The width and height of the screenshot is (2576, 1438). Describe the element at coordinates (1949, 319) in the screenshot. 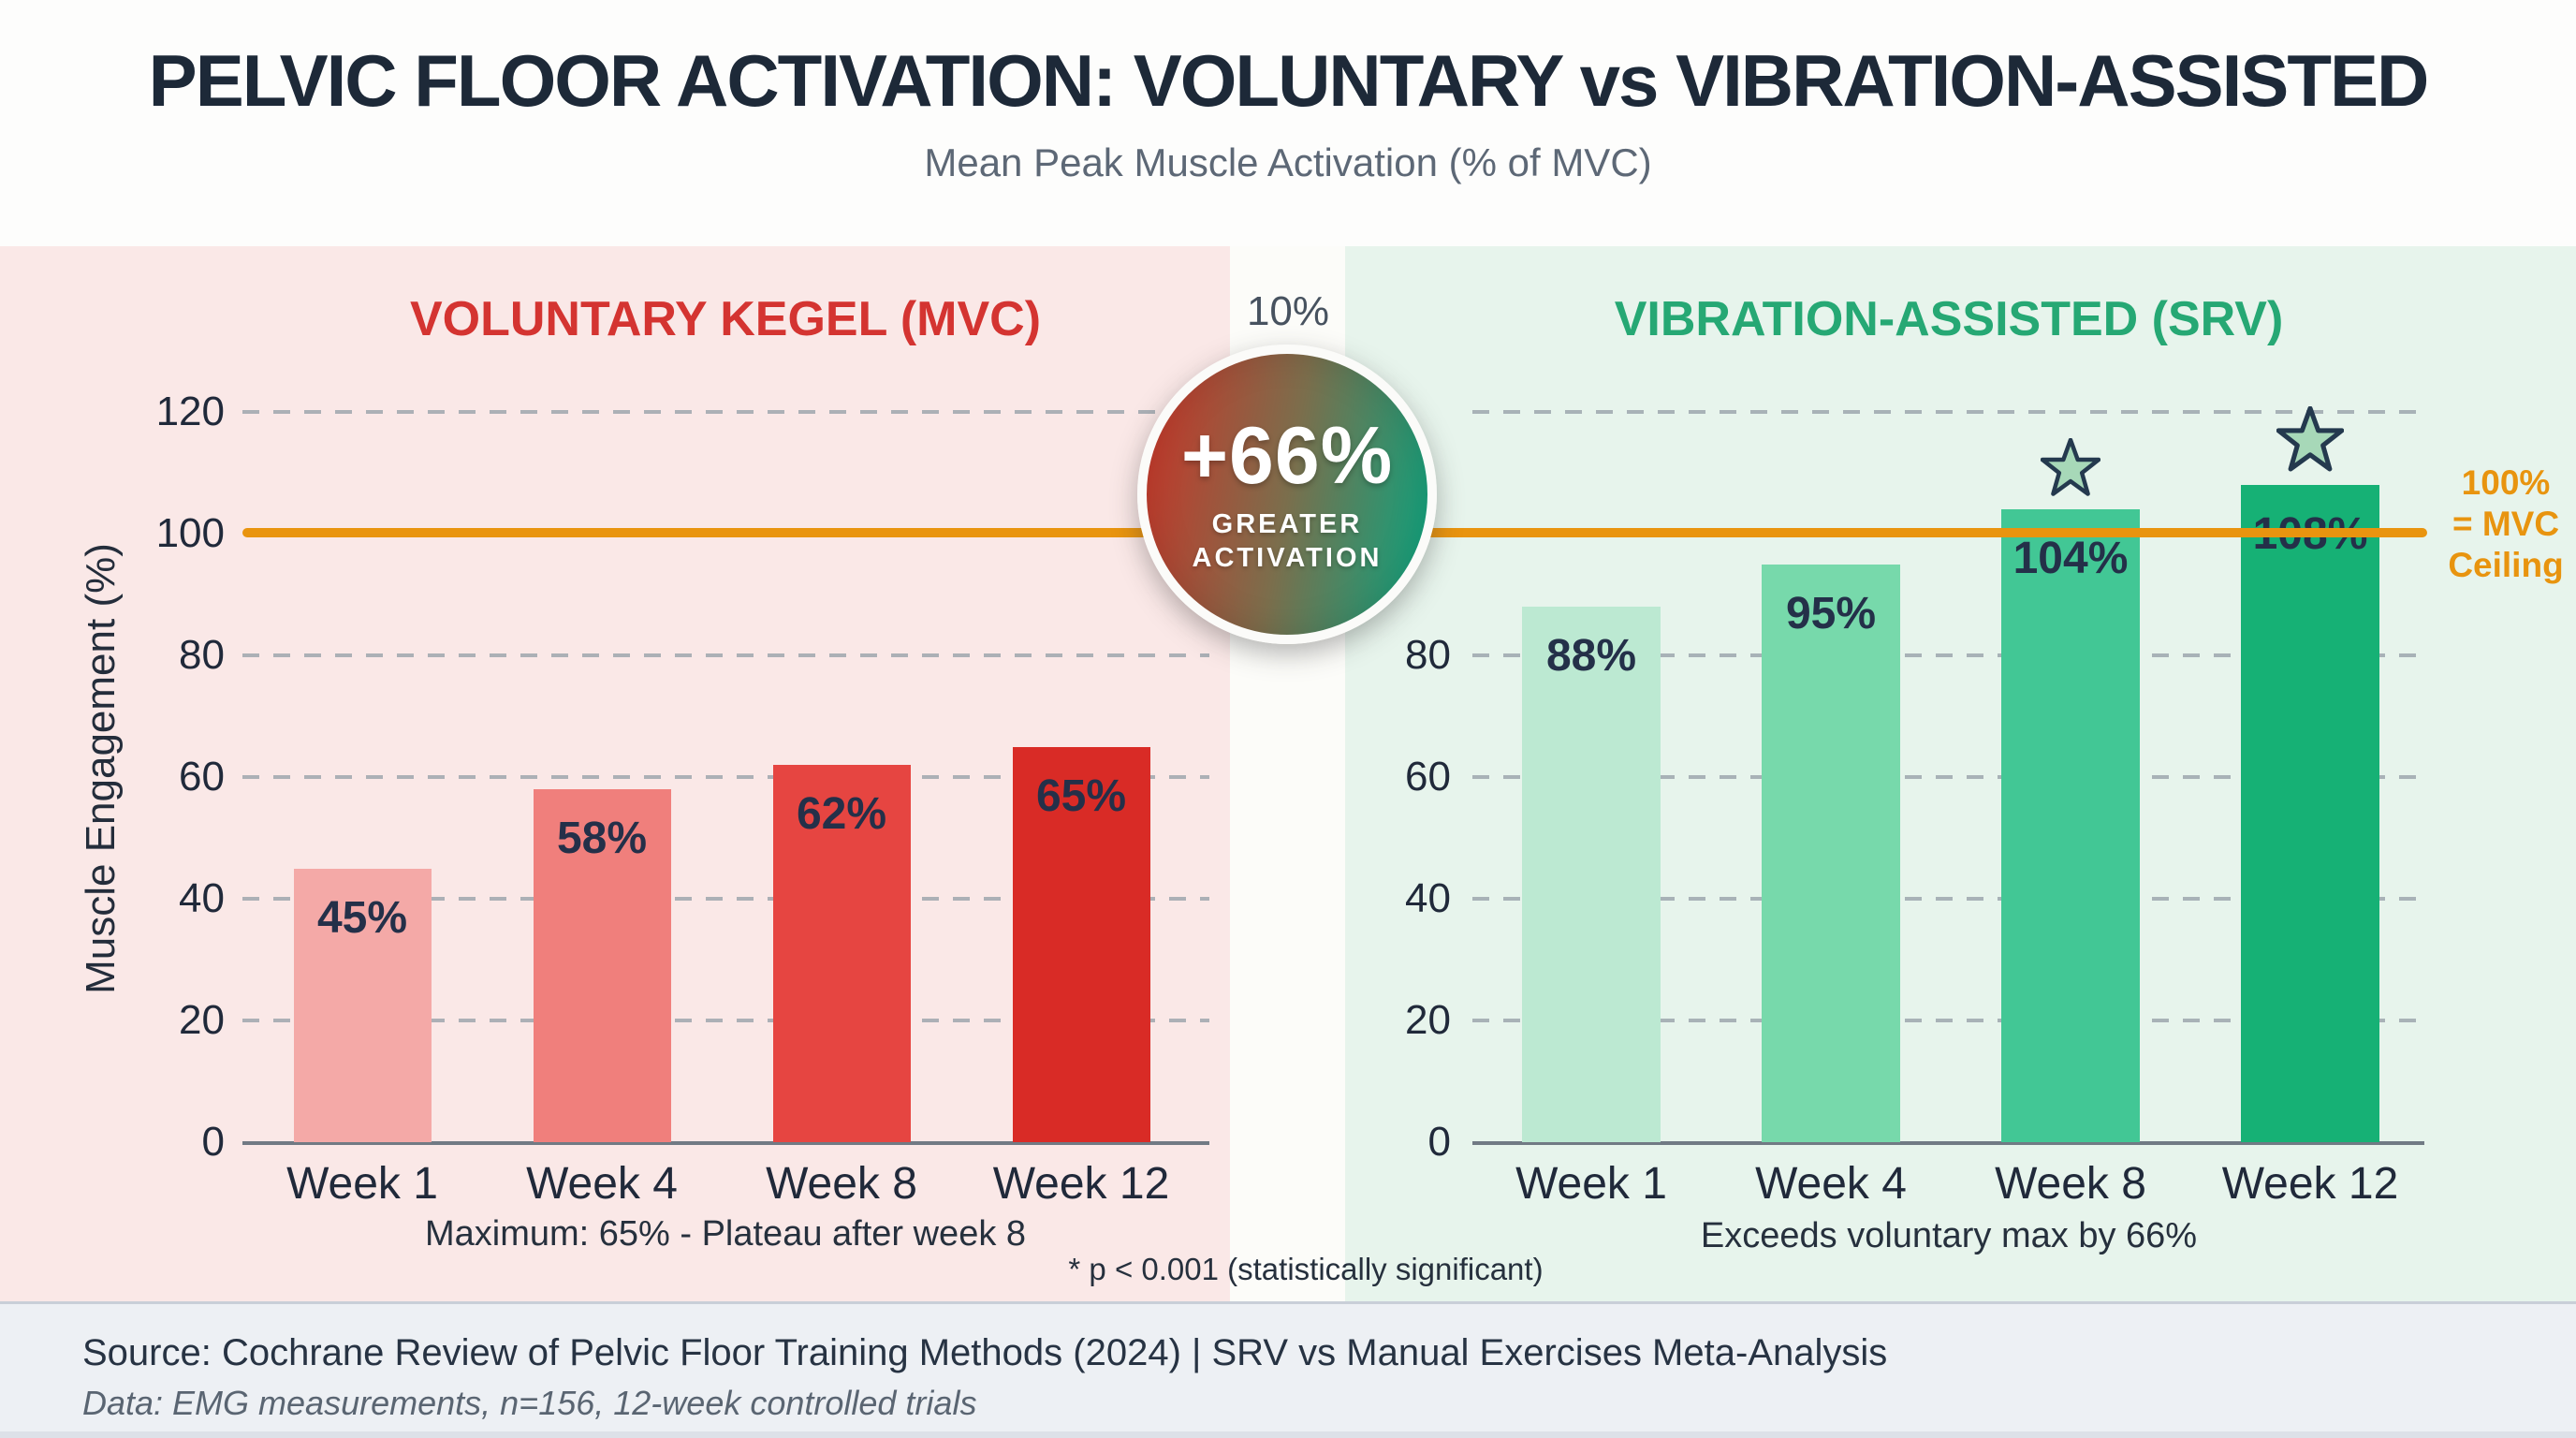

I see `right-chart-title: VIBRATION-ASSISTED (SRV)` at that location.